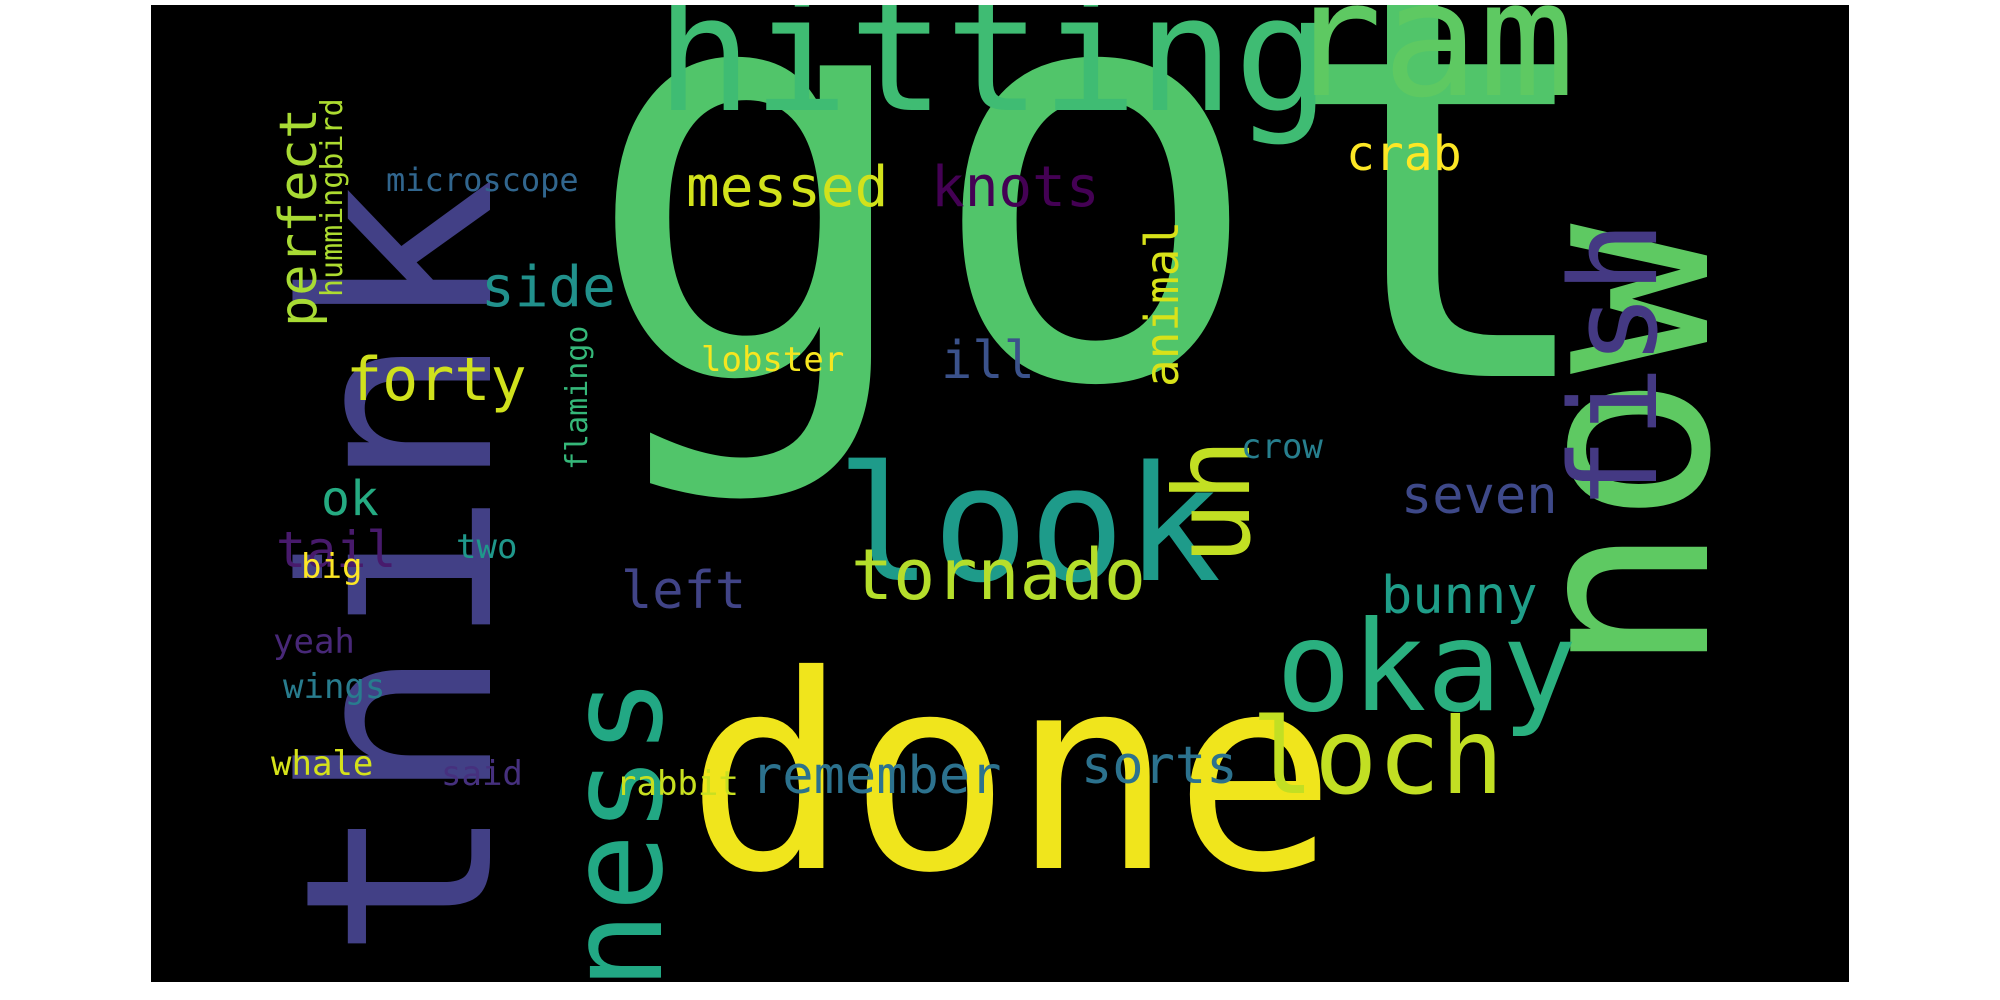  What do you see at coordinates (1011, 774) in the screenshot?
I see `word-done: done` at bounding box center [1011, 774].